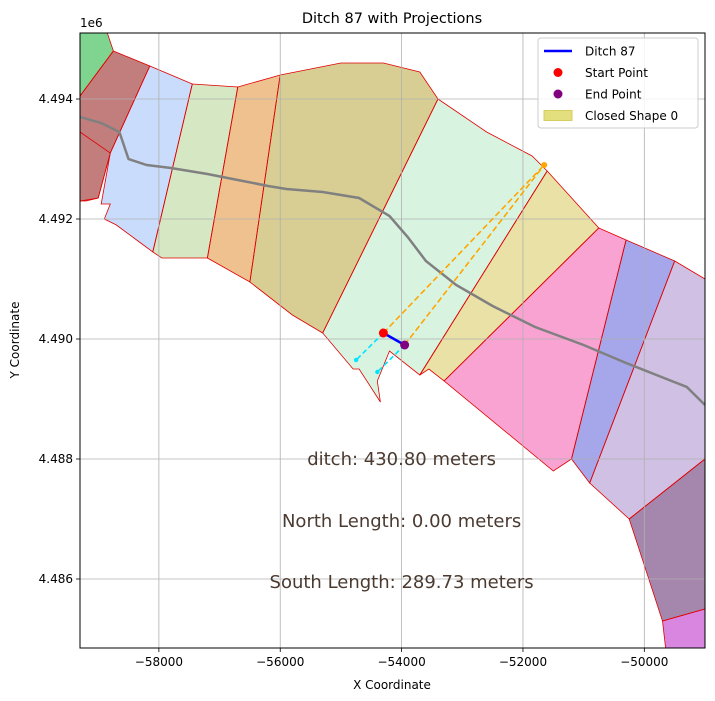 Image resolution: width=715 pixels, height=701 pixels. What do you see at coordinates (56, 99) in the screenshot?
I see `y-tick-label-4: 4.494` at bounding box center [56, 99].